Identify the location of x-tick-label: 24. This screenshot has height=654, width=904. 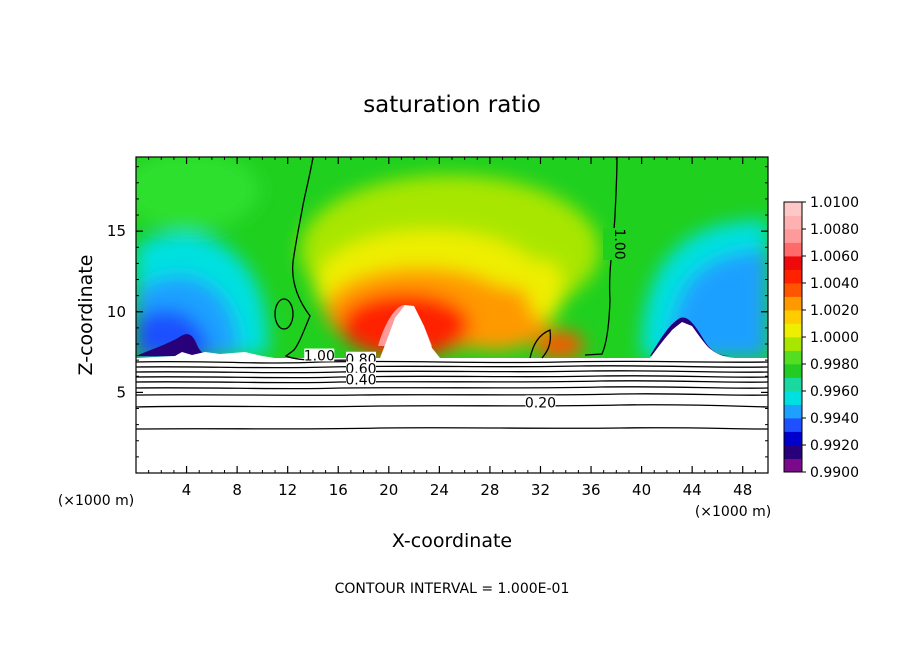
(439, 490).